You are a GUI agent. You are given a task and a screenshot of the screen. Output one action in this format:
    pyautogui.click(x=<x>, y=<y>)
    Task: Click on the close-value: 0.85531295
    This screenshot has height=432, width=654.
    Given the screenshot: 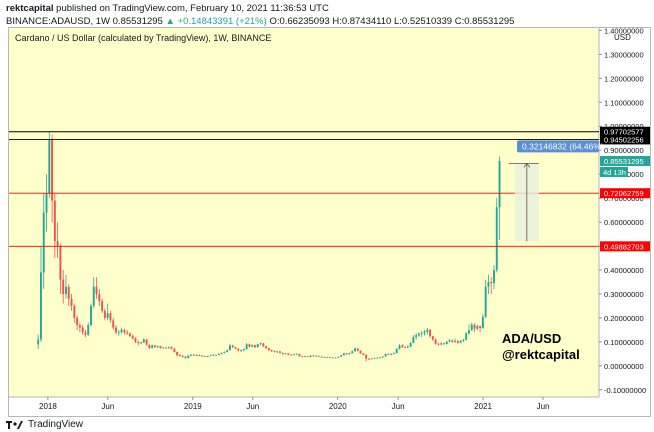 What is the action you would take?
    pyautogui.click(x=489, y=21)
    